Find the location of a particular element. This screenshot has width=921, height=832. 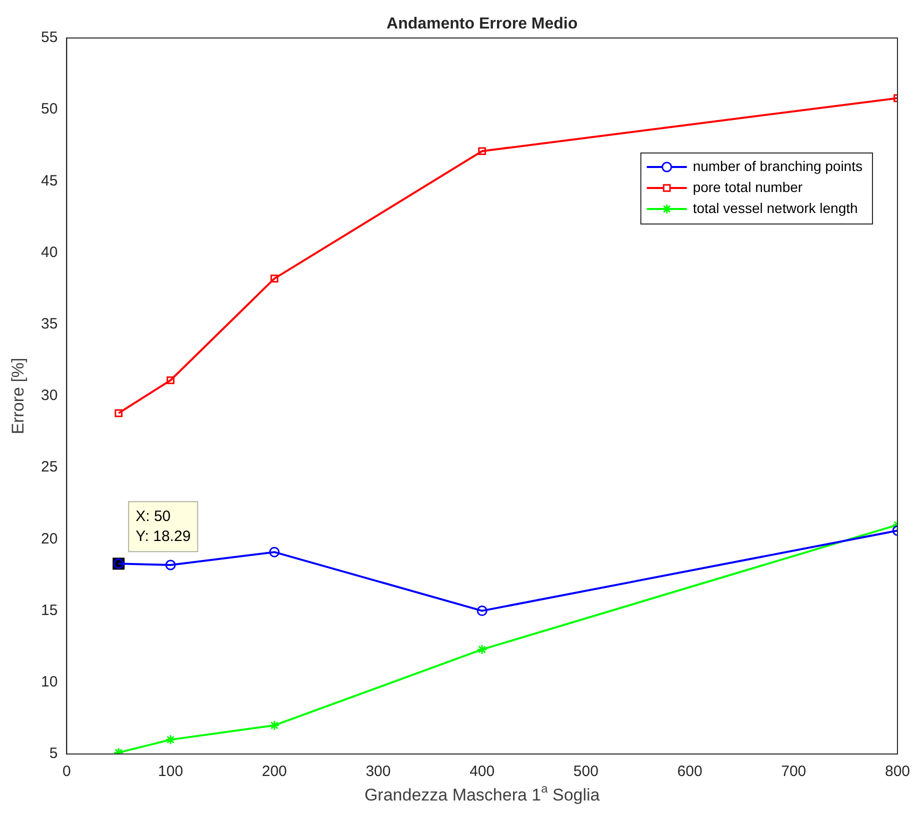

y-tick-label: 10 is located at coordinates (49, 682).